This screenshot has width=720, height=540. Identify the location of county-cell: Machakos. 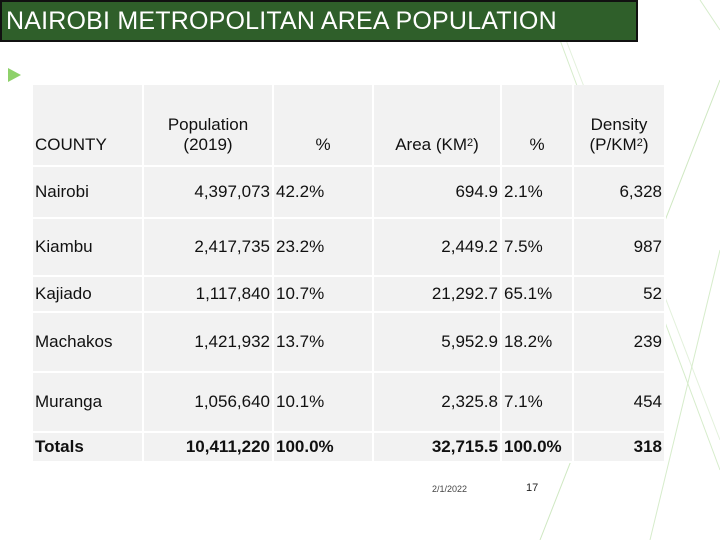
(88, 342).